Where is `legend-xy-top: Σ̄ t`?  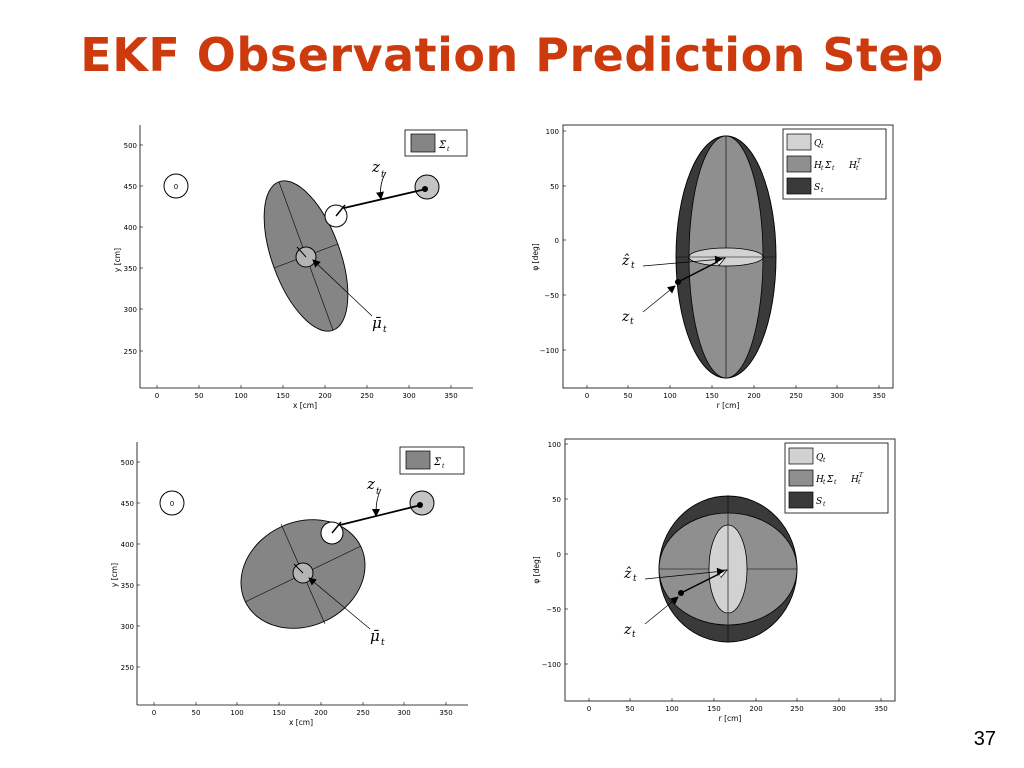
legend-xy-top: Σ̄ t is located at coordinates (436, 143).